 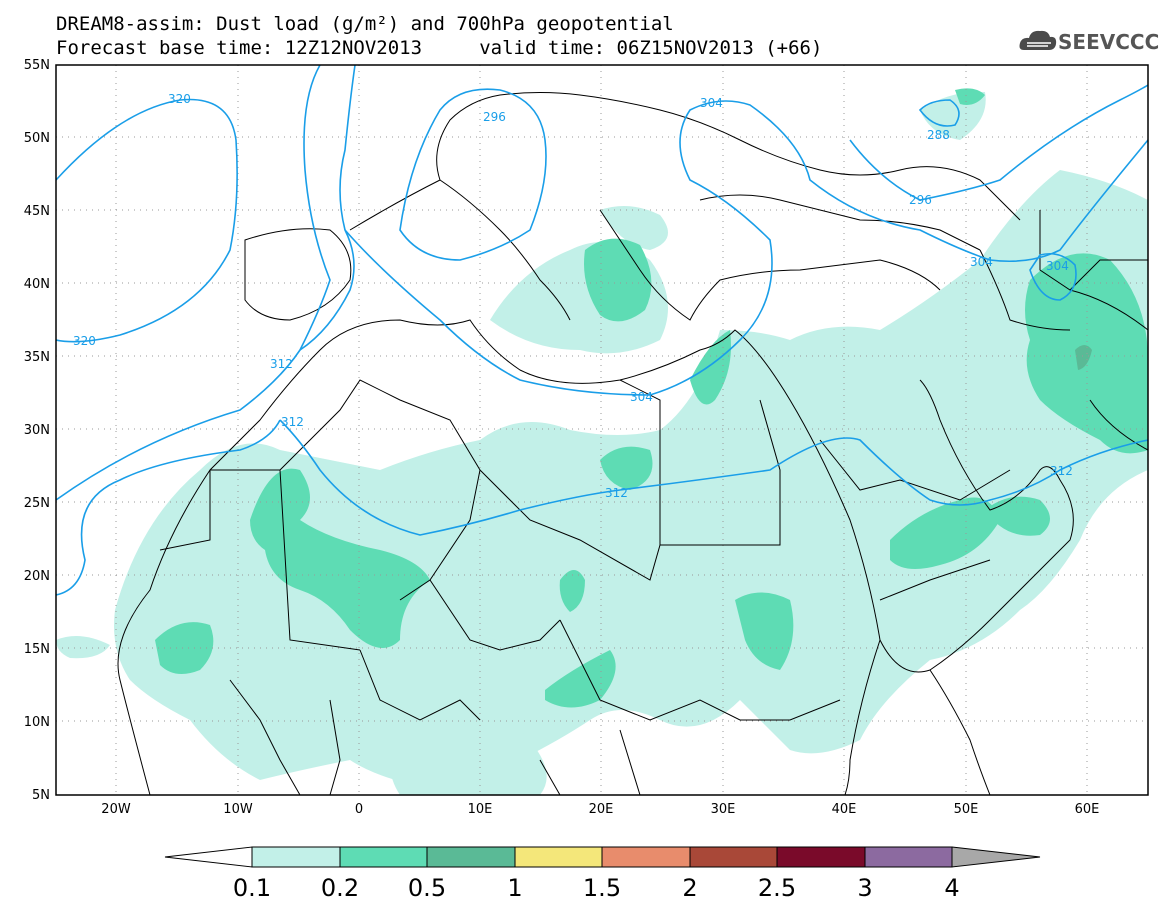 I want to click on colorbar-tick-label: 3, so click(x=865, y=888).